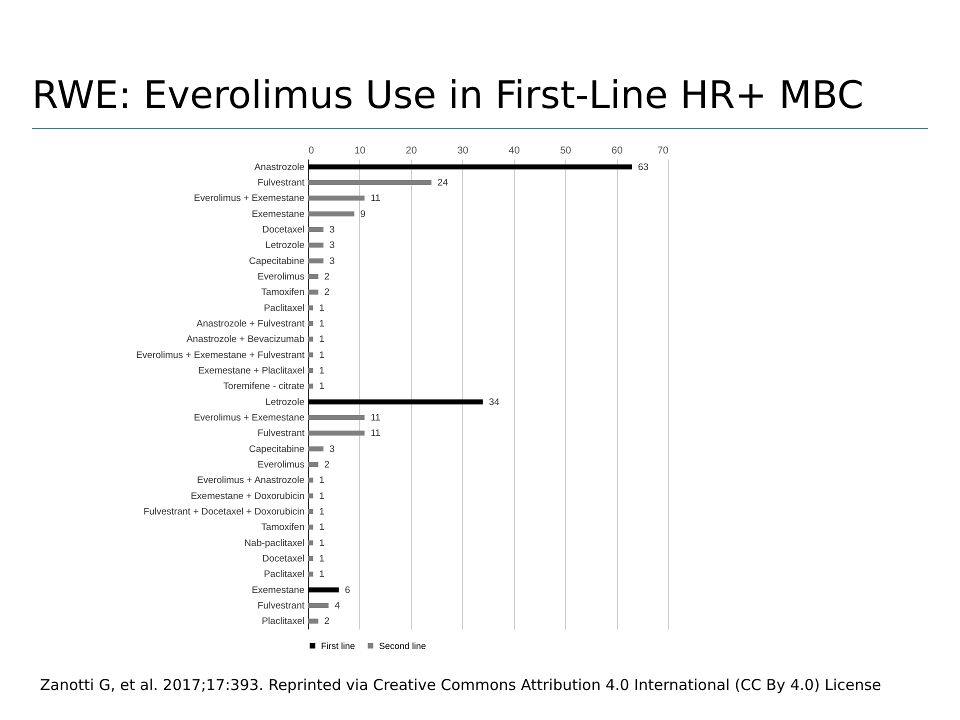  What do you see at coordinates (480, 101) in the screenshot?
I see `chart-title: RWE: Everolimus Use in First-Line HR+ MBC` at bounding box center [480, 101].